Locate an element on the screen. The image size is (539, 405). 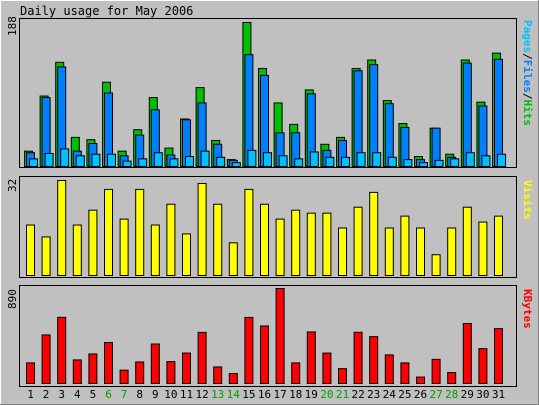
day-label: 20 is located at coordinates (326, 394).